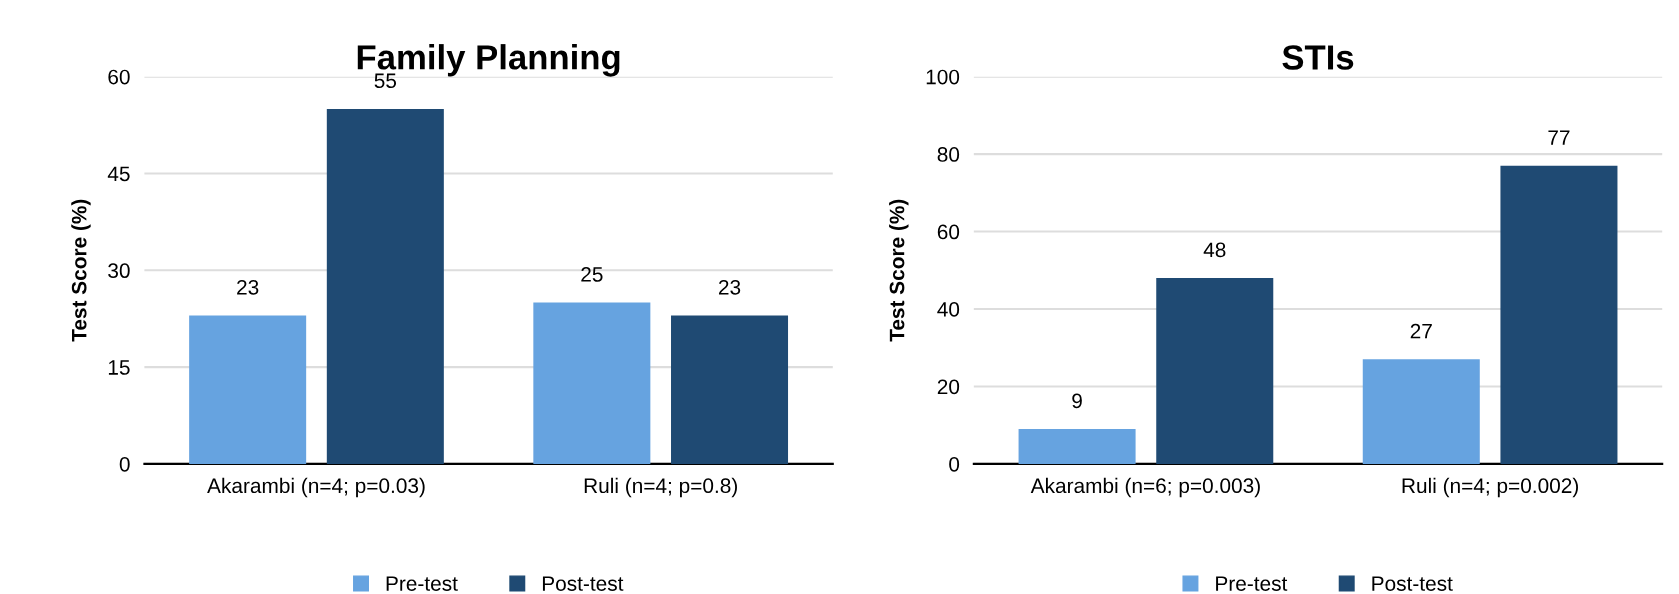  Describe the element at coordinates (1214, 250) in the screenshot. I see `data-label: 48` at that location.